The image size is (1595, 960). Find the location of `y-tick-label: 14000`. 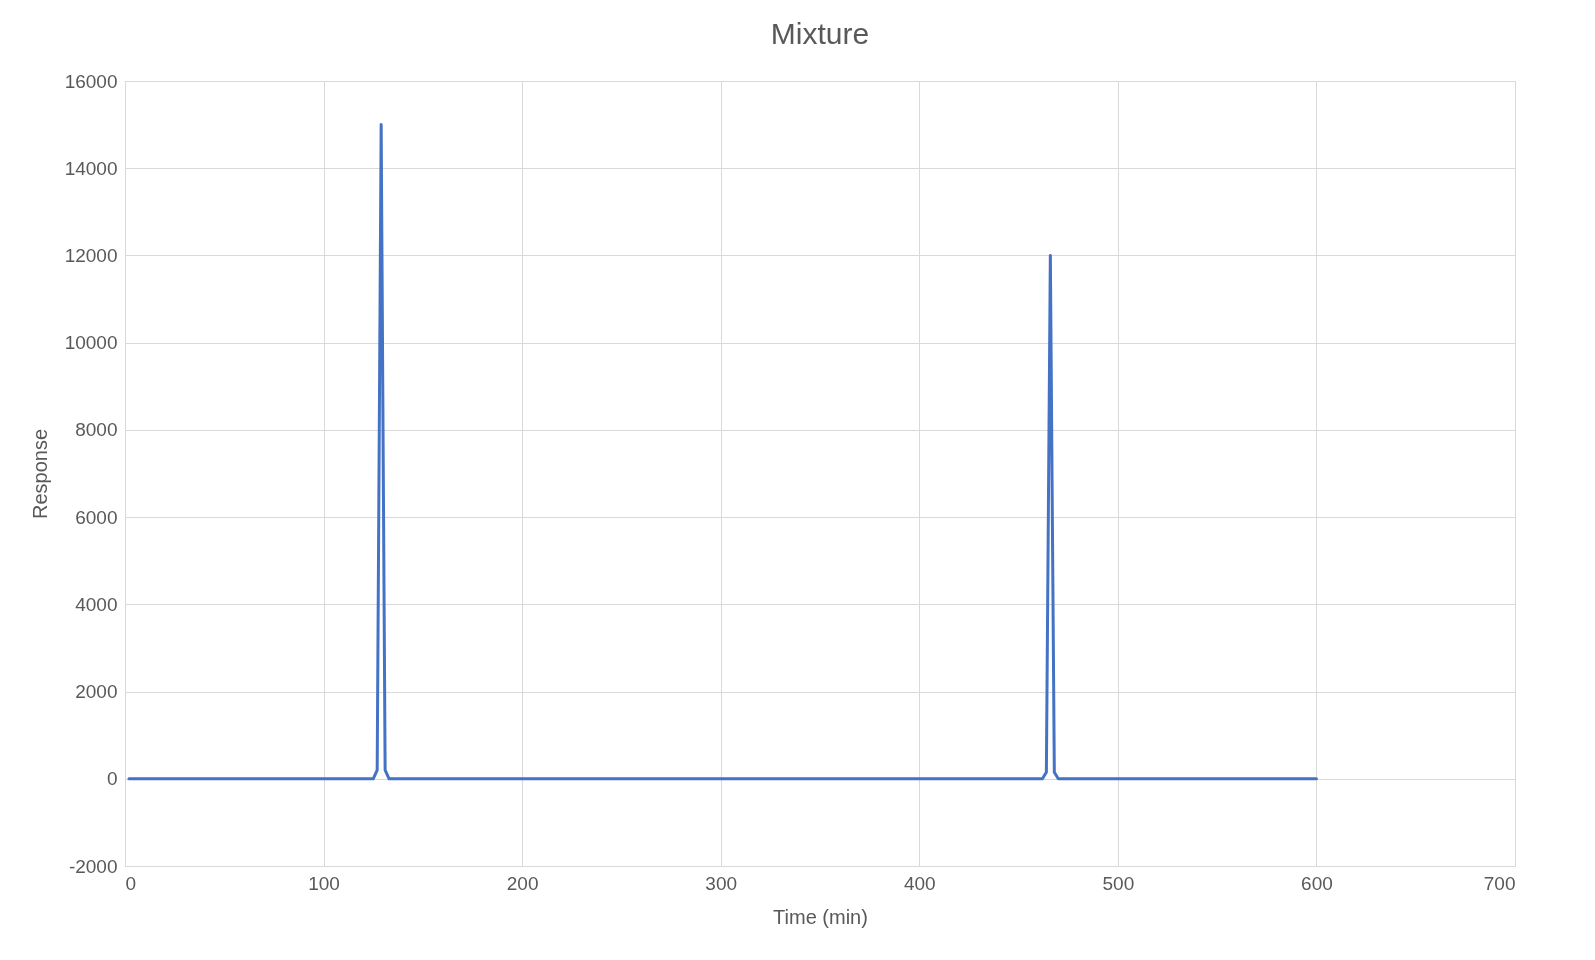

y-tick-label: 14000 is located at coordinates (91, 168).